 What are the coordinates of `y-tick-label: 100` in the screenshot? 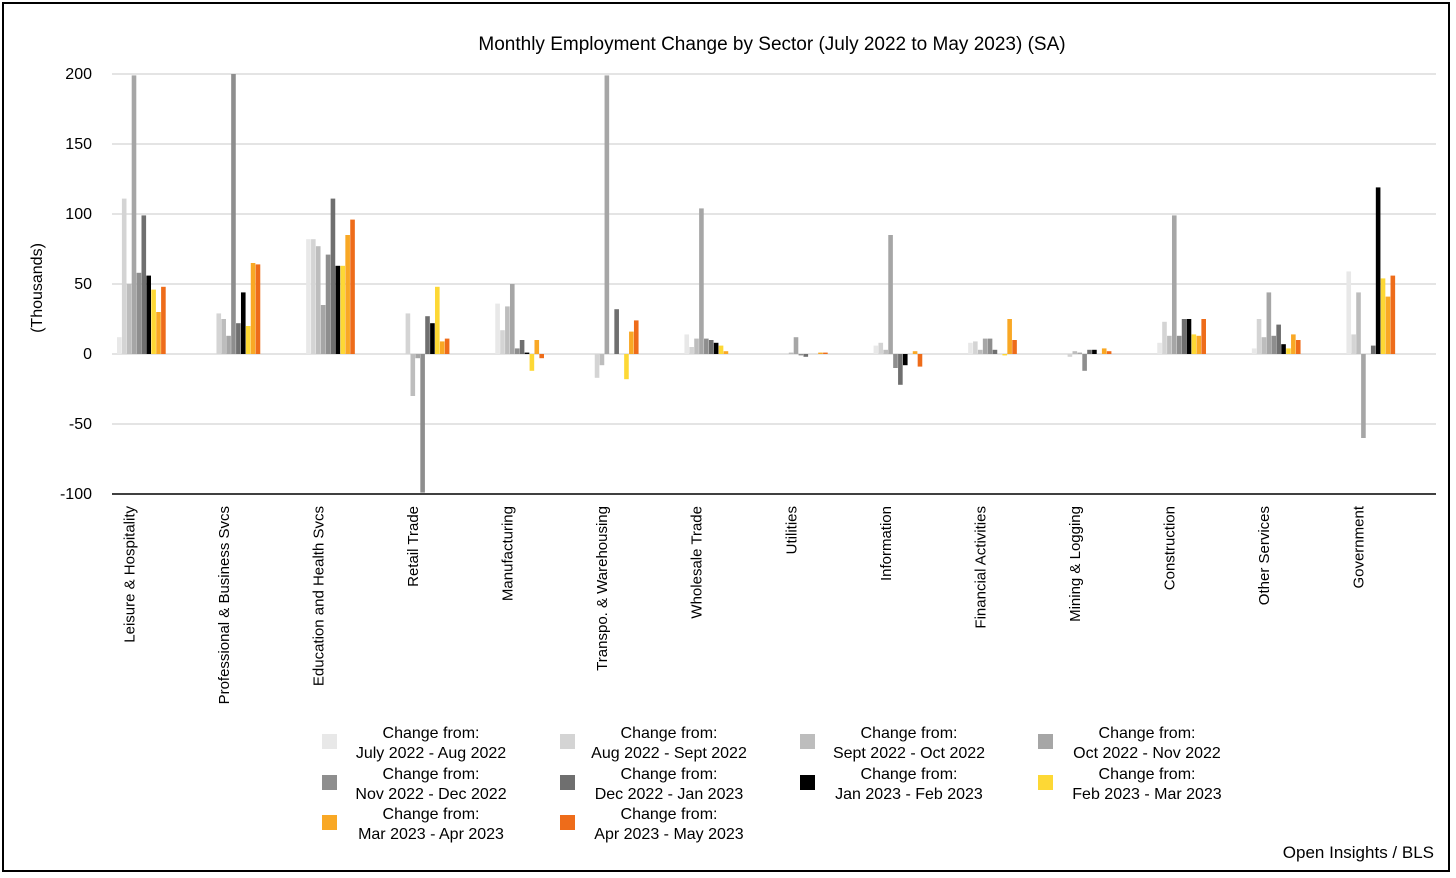 It's located at (78, 214).